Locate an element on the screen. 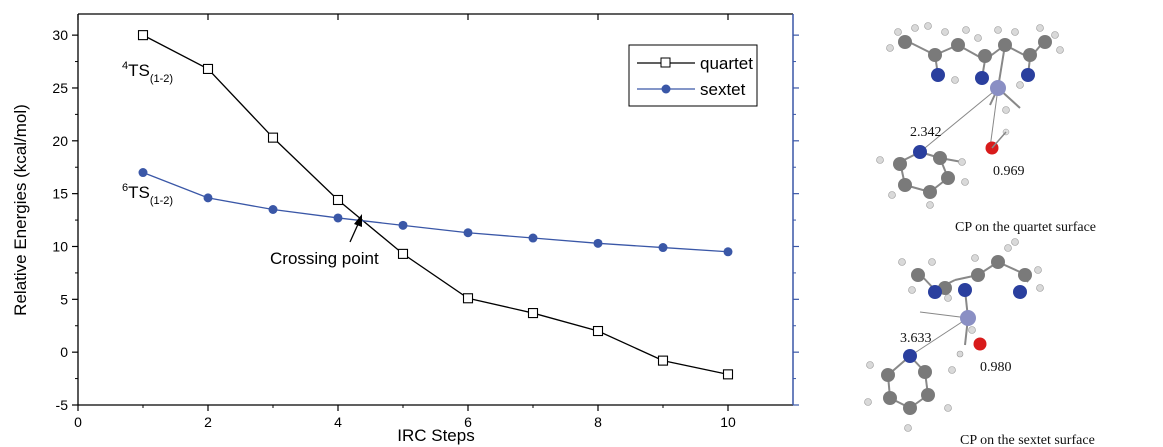 The image size is (1163, 447). ts-quartet-label: 4TS(1-2) is located at coordinates (147, 72).